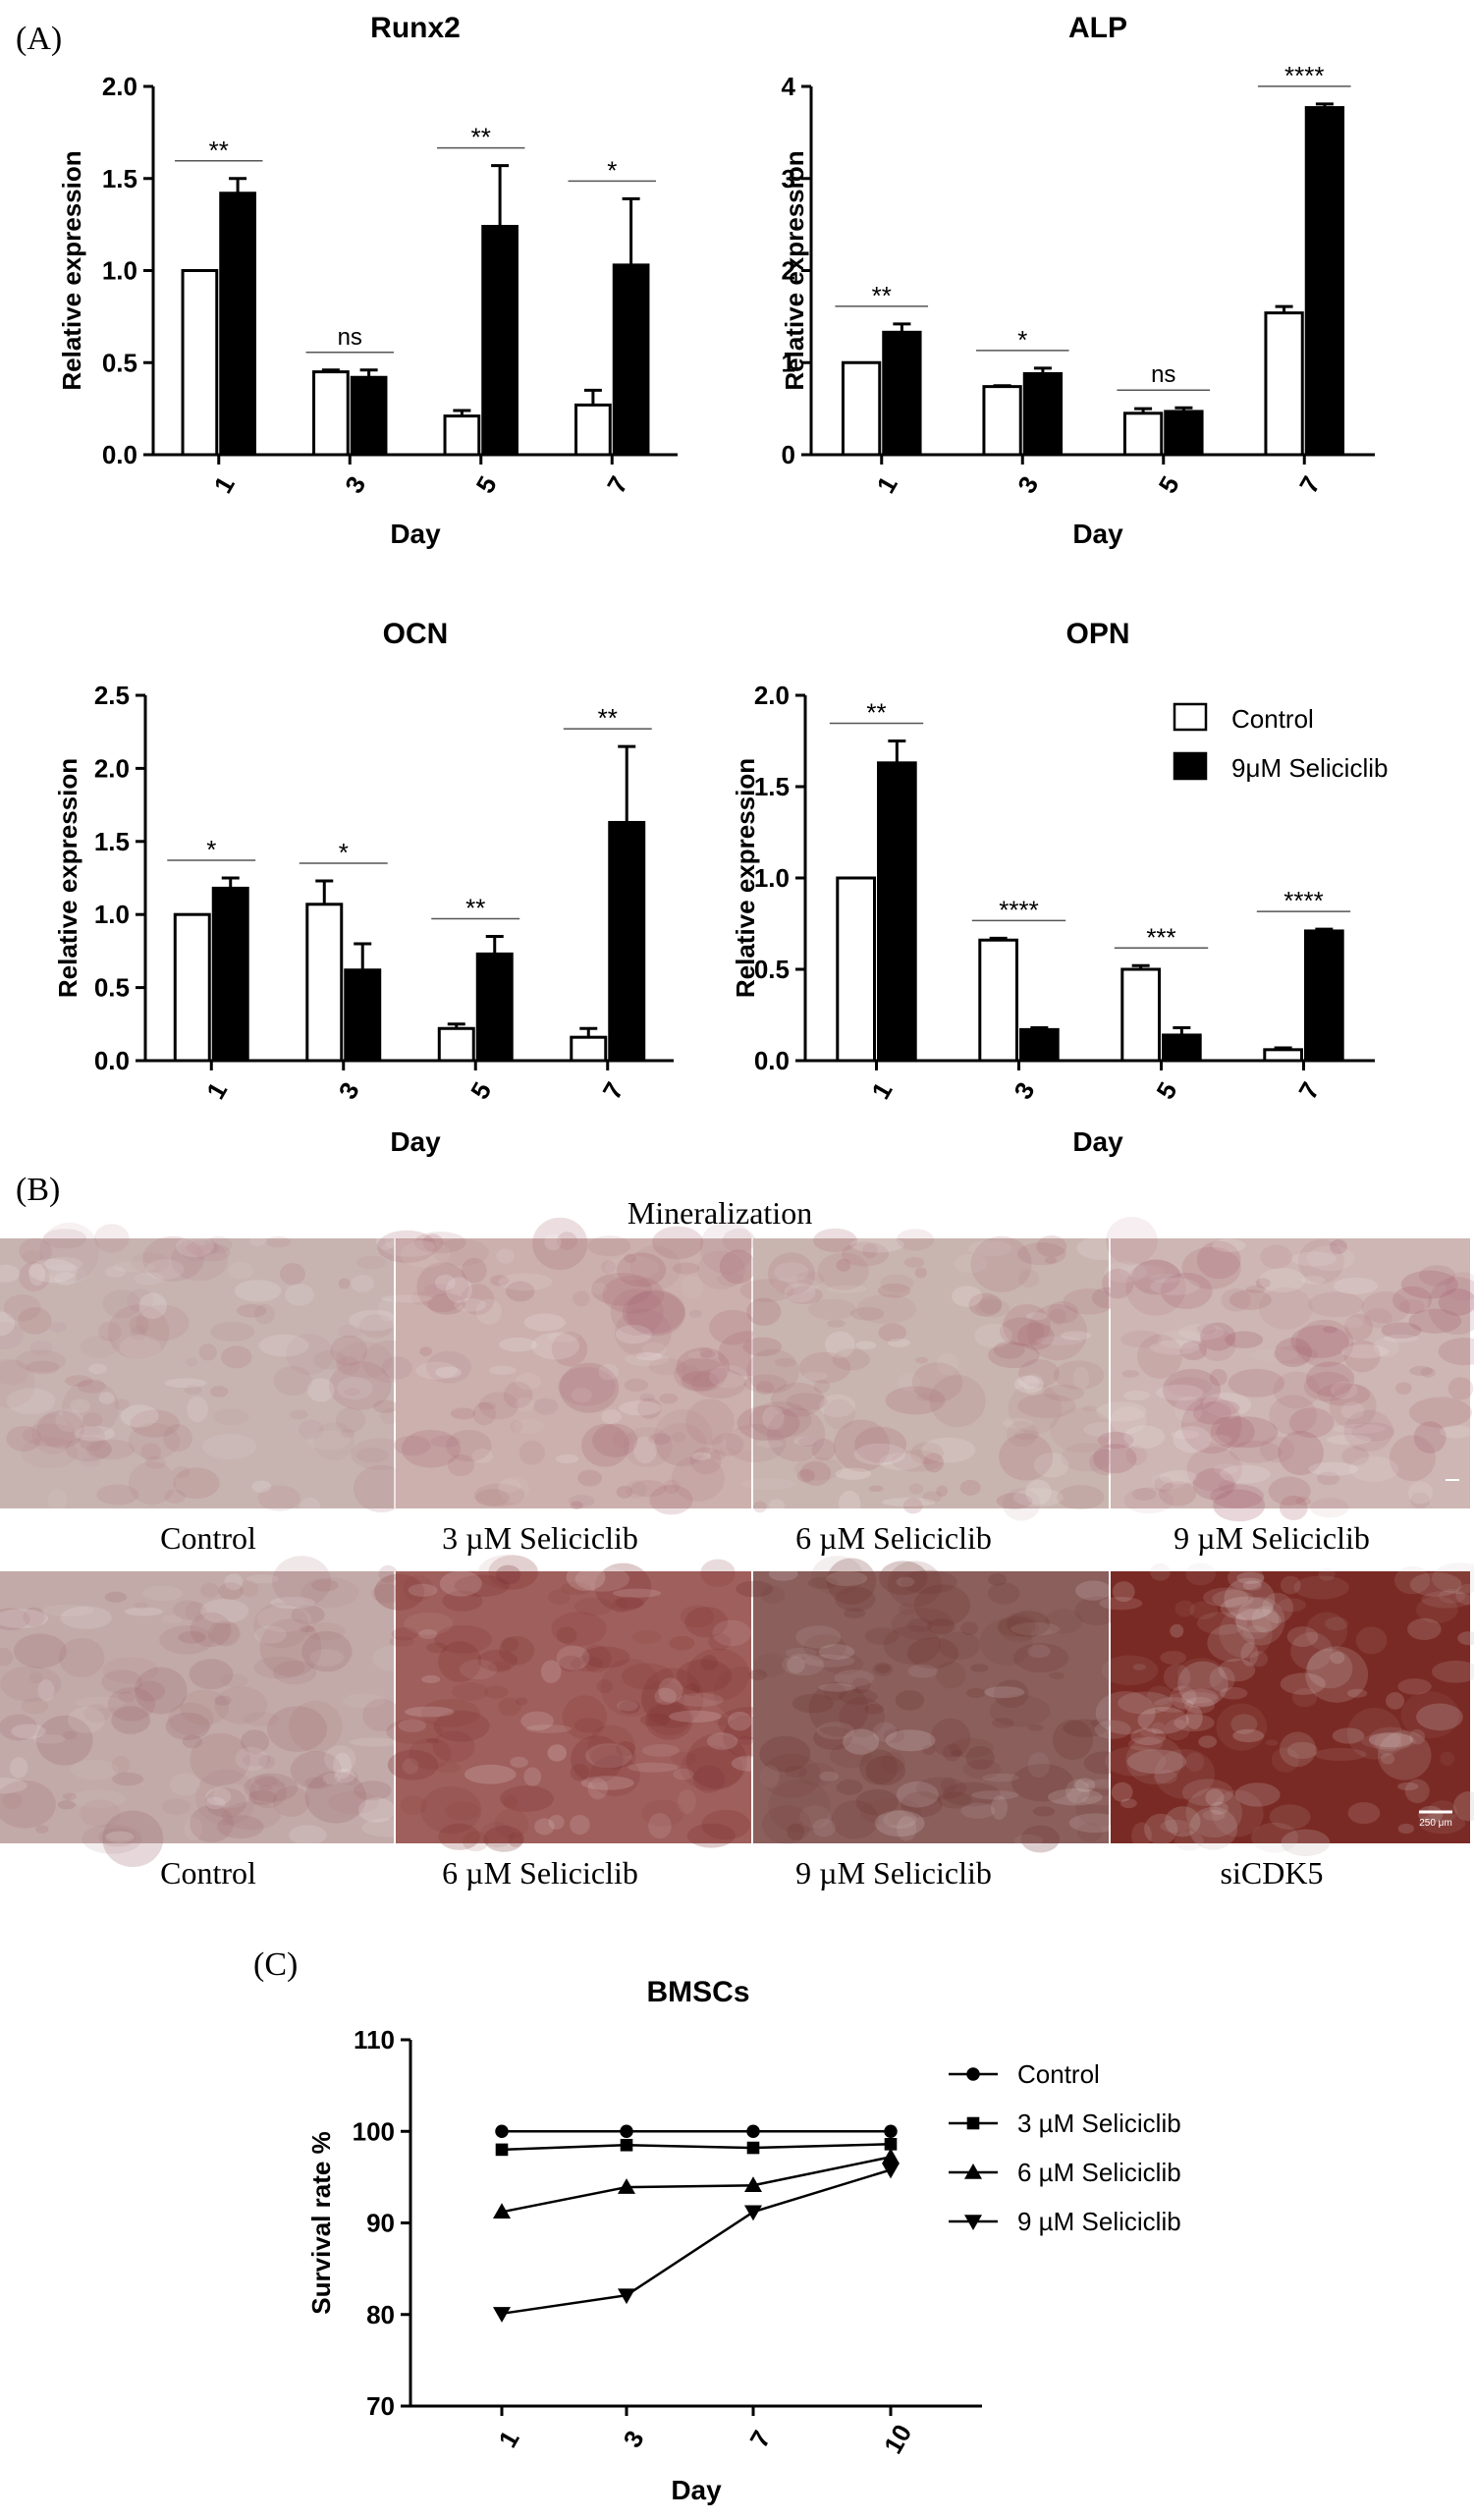  Describe the element at coordinates (1272, 1872) in the screenshot. I see `micrograph-caption: siCDK5` at that location.